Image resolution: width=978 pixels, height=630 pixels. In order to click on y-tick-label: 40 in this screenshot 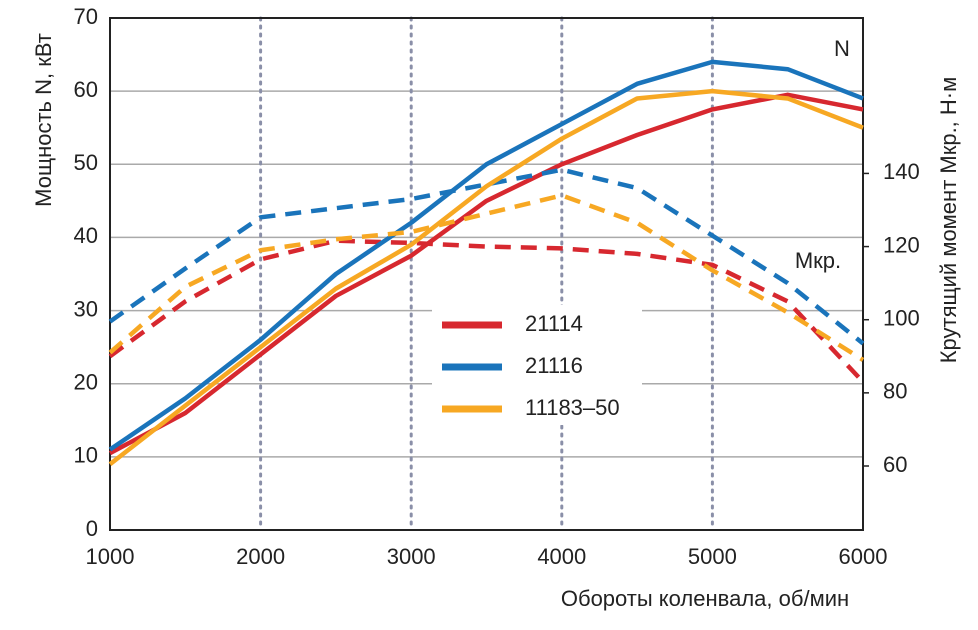, I will do `click(86, 235)`.